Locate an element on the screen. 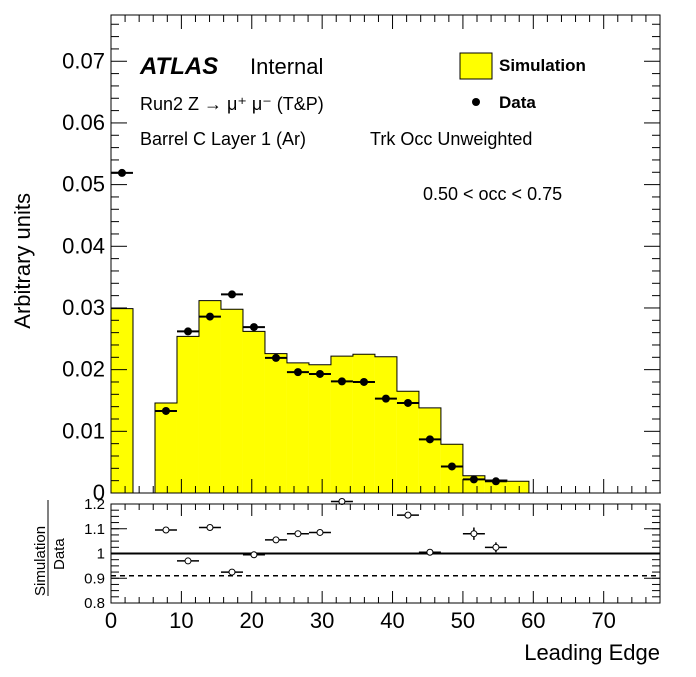 This screenshot has height=677, width=696. y-tick-label: 0 is located at coordinates (99, 492).